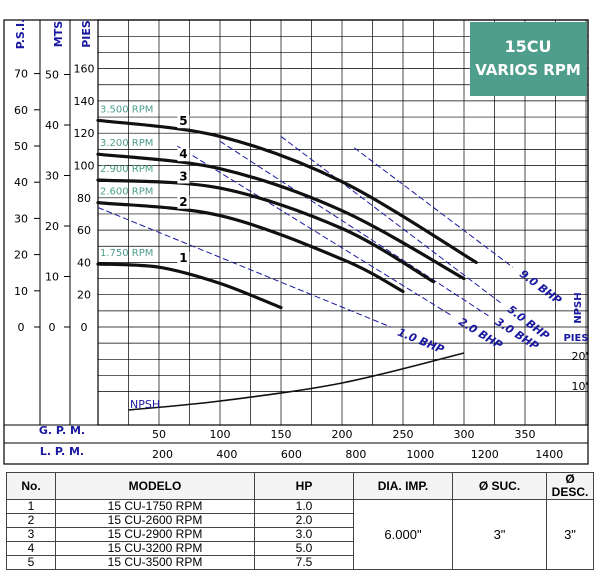 The width and height of the screenshot is (600, 581). I want to click on tick-label-psi: 40, so click(21, 182).